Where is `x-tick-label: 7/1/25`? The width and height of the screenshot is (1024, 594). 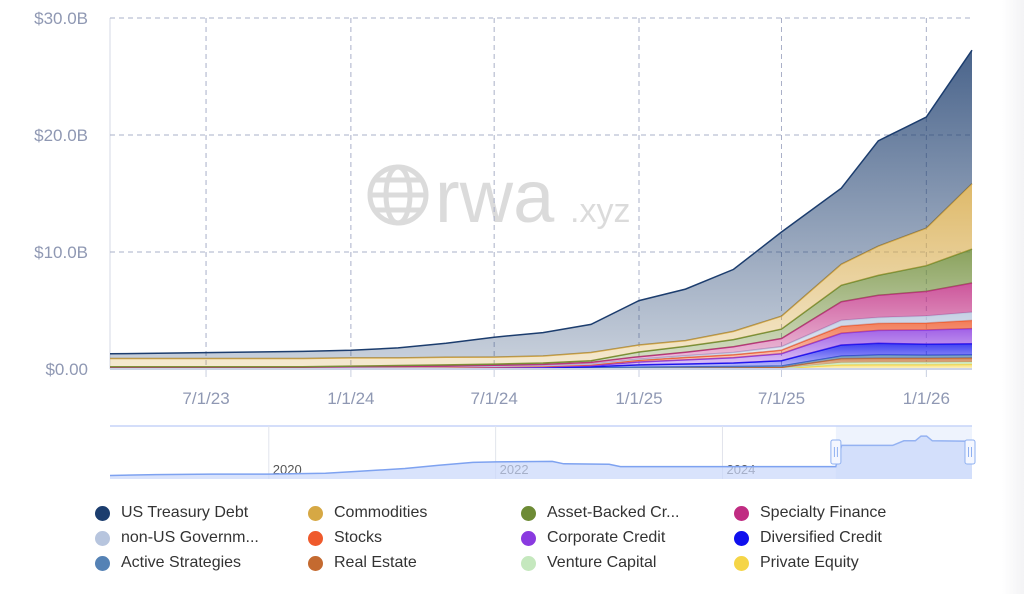 x-tick-label: 7/1/25 is located at coordinates (781, 398).